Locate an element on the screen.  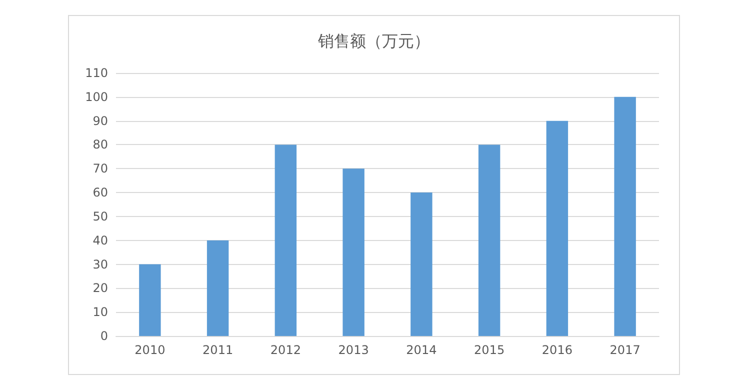
x-tick-label: 2015 is located at coordinates (489, 350).